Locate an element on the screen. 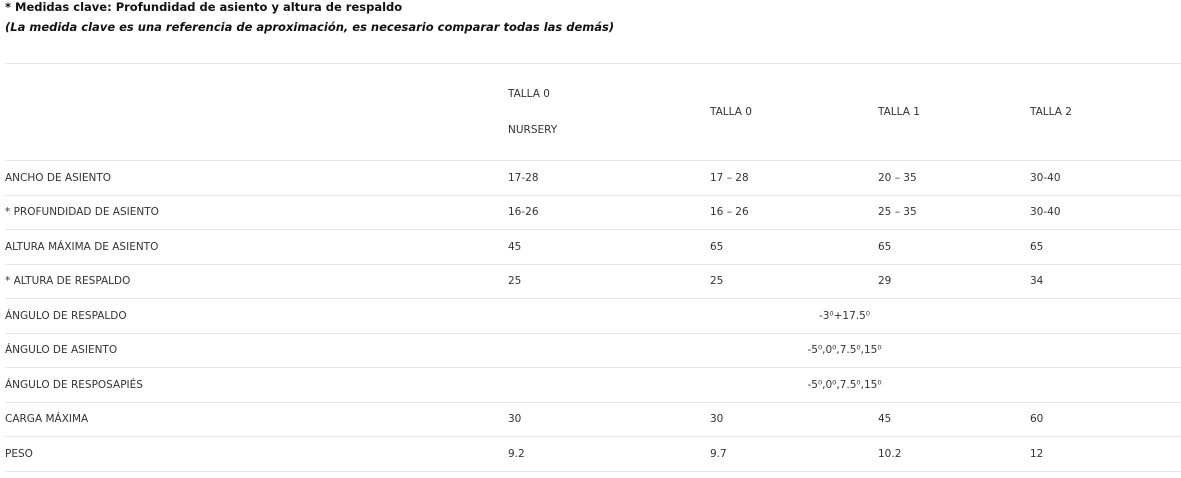  row-label: ÁNGULO DE ASIENTO is located at coordinates (256, 350).